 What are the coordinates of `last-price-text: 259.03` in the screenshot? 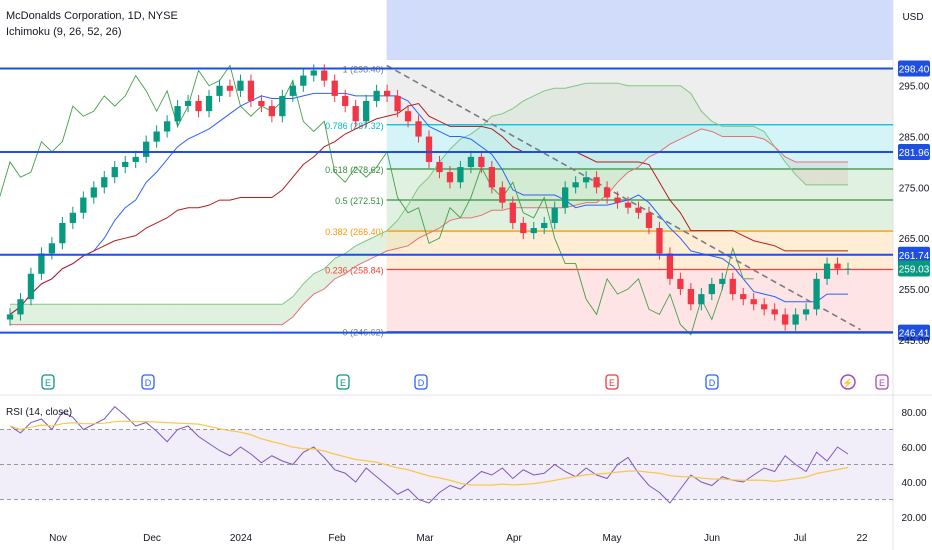 It's located at (914, 270).